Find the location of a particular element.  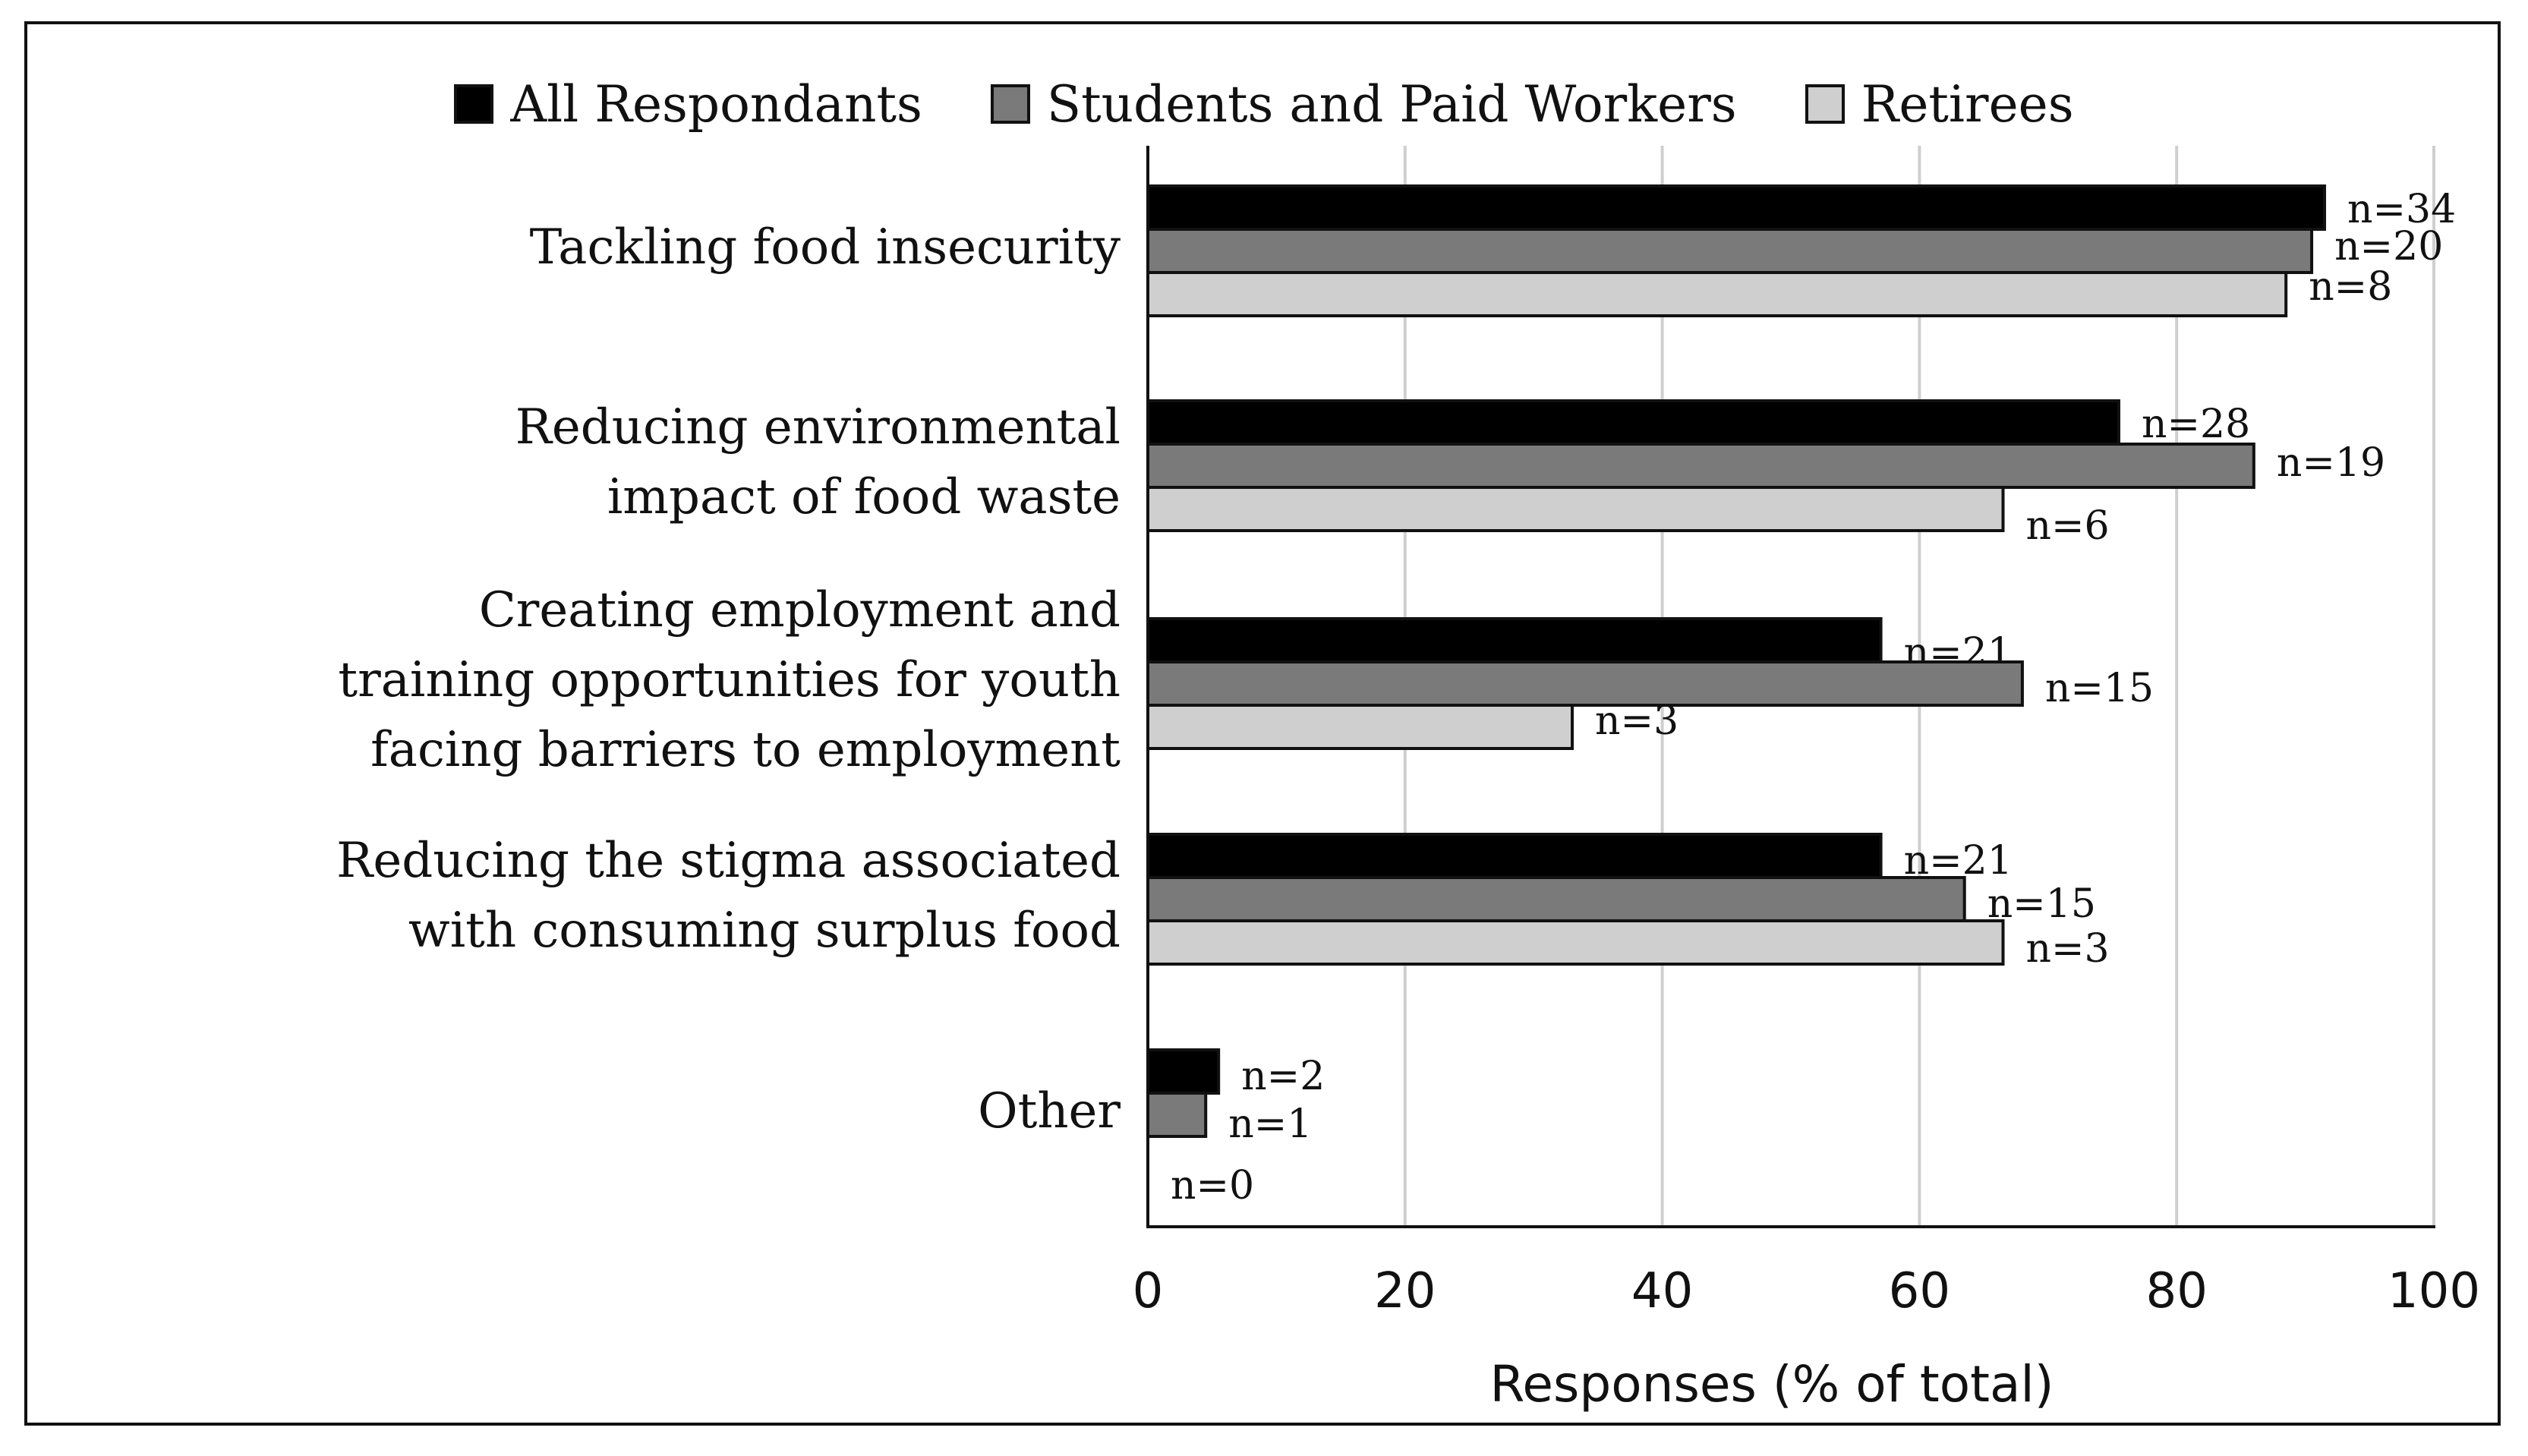

category-label-3-line-3: facing barriers to employment is located at coordinates (746, 750).